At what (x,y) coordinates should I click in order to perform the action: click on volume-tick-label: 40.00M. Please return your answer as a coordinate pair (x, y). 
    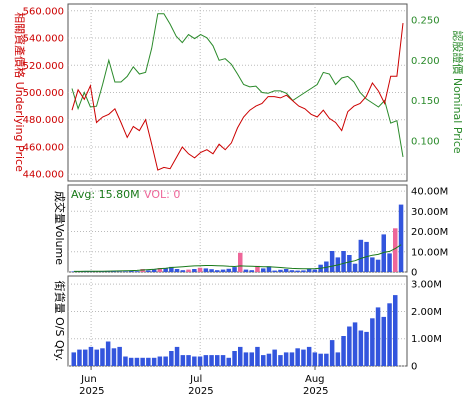
    Looking at the image, I should click on (429, 192).